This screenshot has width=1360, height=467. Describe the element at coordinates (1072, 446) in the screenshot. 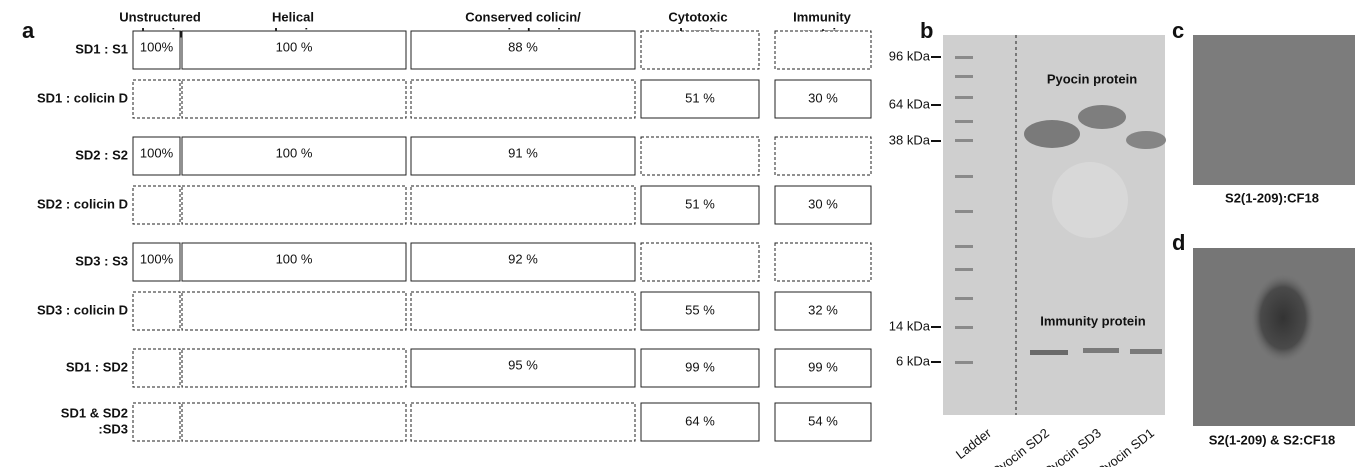

I see `lane-label: Pyocin SD3` at that location.